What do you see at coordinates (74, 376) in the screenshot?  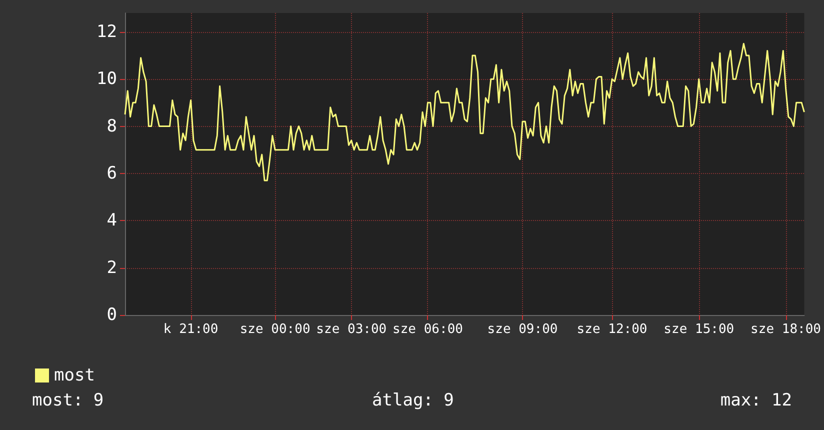 I see `legend-label: most` at bounding box center [74, 376].